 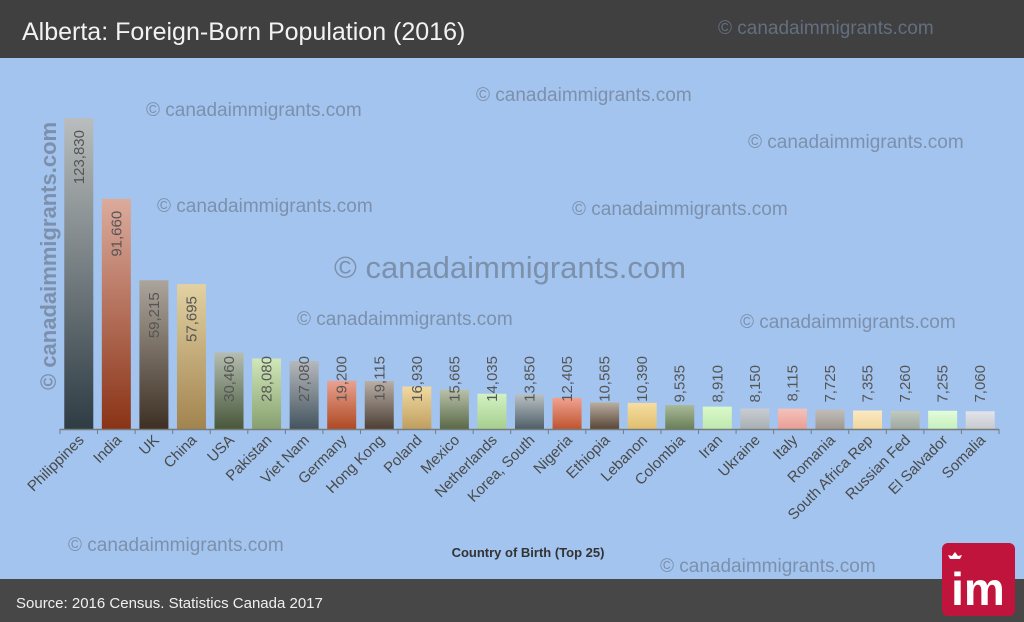 I want to click on bar-hong-kong, so click(x=379, y=404).